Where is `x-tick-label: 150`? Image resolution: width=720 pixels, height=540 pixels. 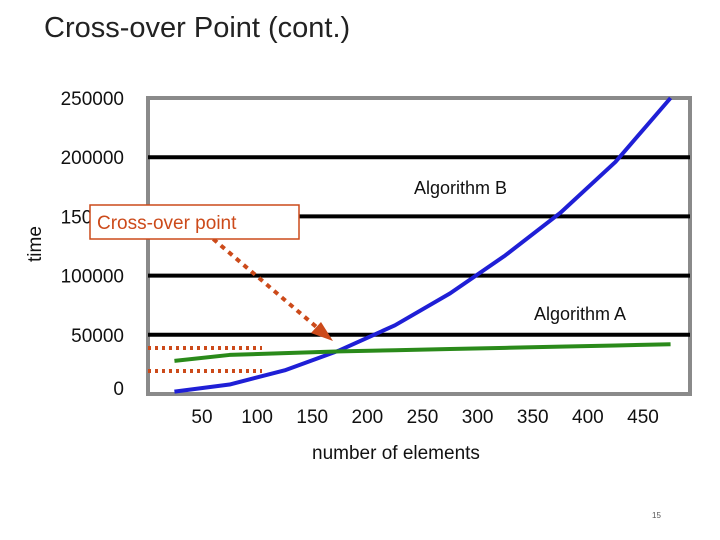
x-tick-label: 150 is located at coordinates (312, 417).